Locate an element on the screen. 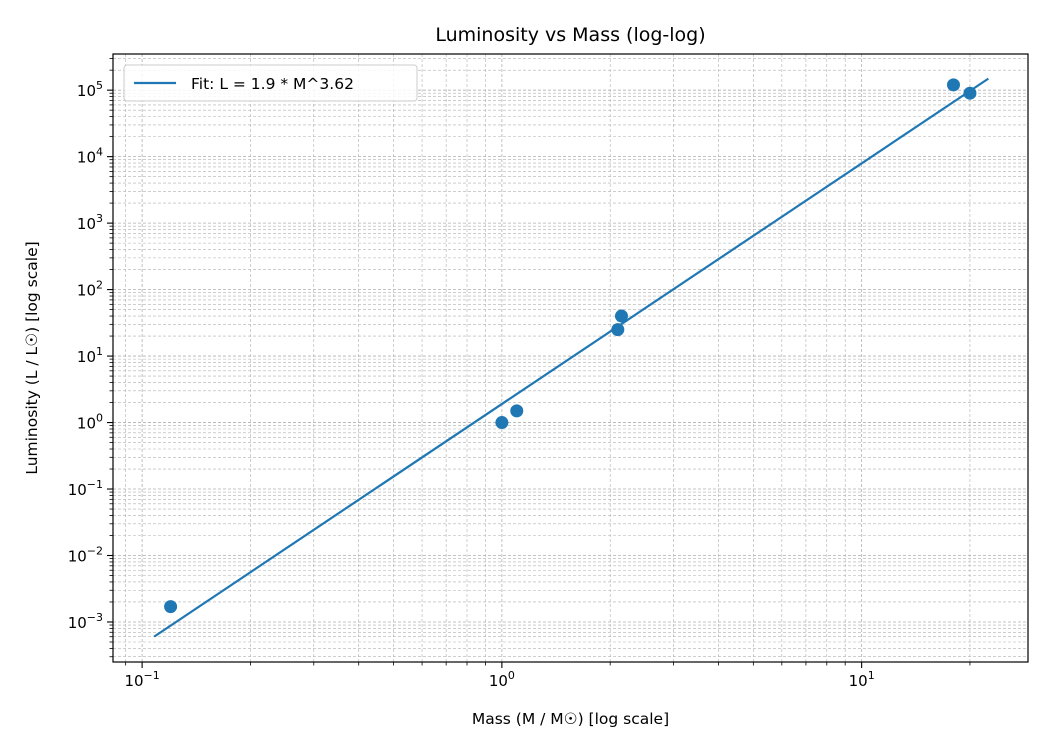 Image resolution: width=1050 pixels, height=750 pixels. legend: Fit: L = 1.9 * M^3.62 is located at coordinates (270, 83).